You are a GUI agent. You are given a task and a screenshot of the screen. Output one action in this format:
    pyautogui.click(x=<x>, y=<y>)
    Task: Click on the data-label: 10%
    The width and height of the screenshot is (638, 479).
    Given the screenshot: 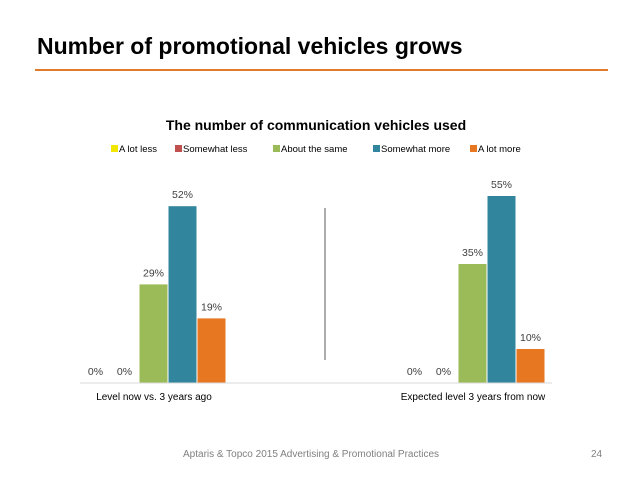 What is the action you would take?
    pyautogui.click(x=530, y=338)
    